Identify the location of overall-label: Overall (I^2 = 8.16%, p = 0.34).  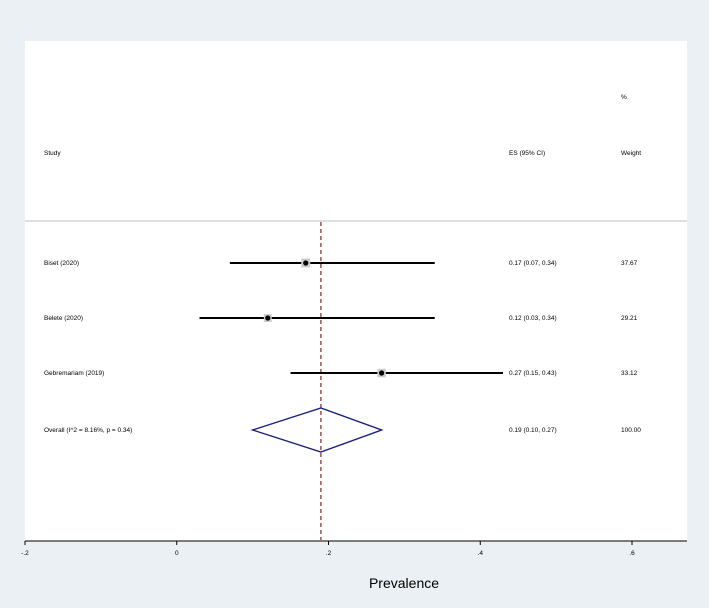
(88, 430).